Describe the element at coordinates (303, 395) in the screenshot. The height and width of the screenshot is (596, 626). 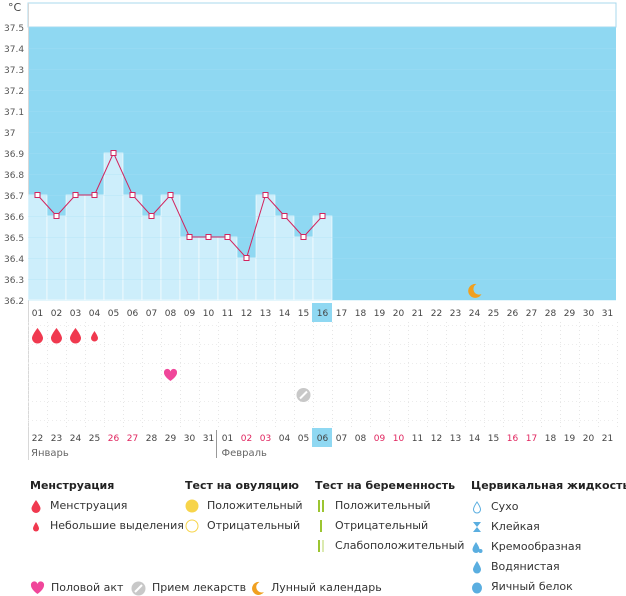
I see `pill-icon-stripe` at that location.